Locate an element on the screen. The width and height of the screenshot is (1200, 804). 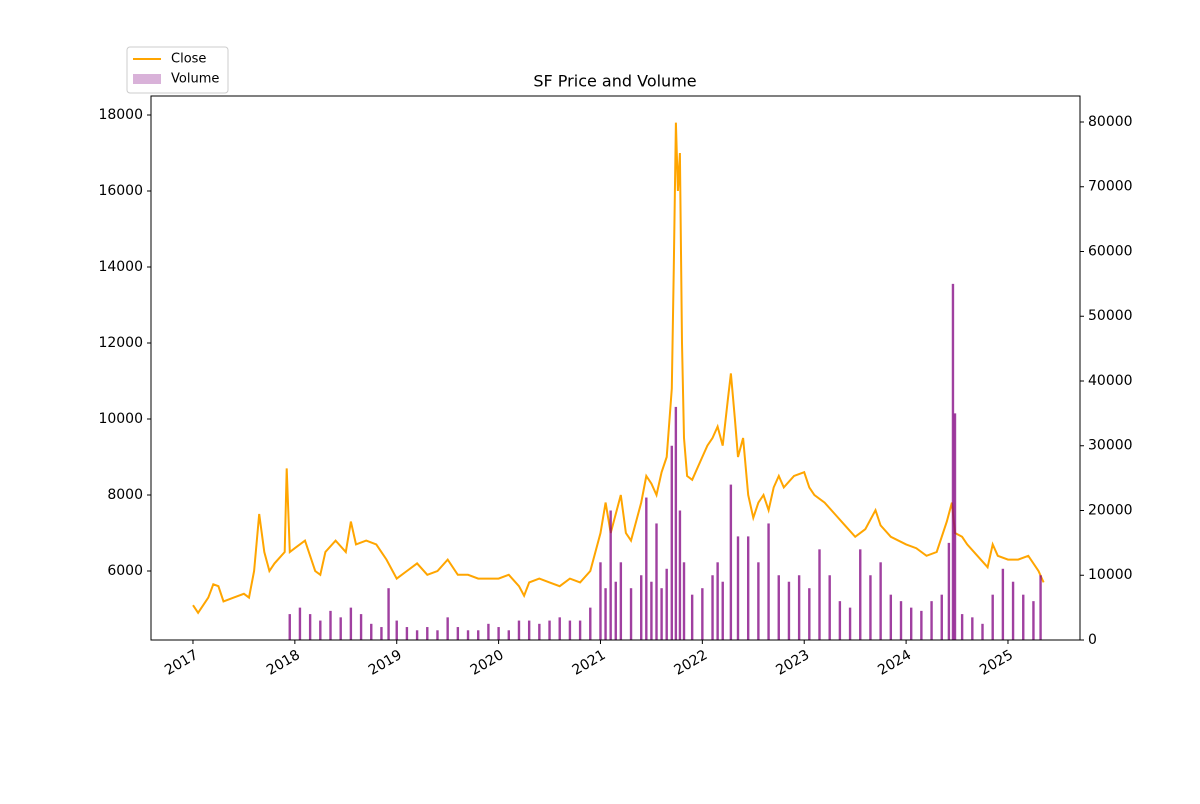
y-tick-label: 16000 is located at coordinates (120, 191).